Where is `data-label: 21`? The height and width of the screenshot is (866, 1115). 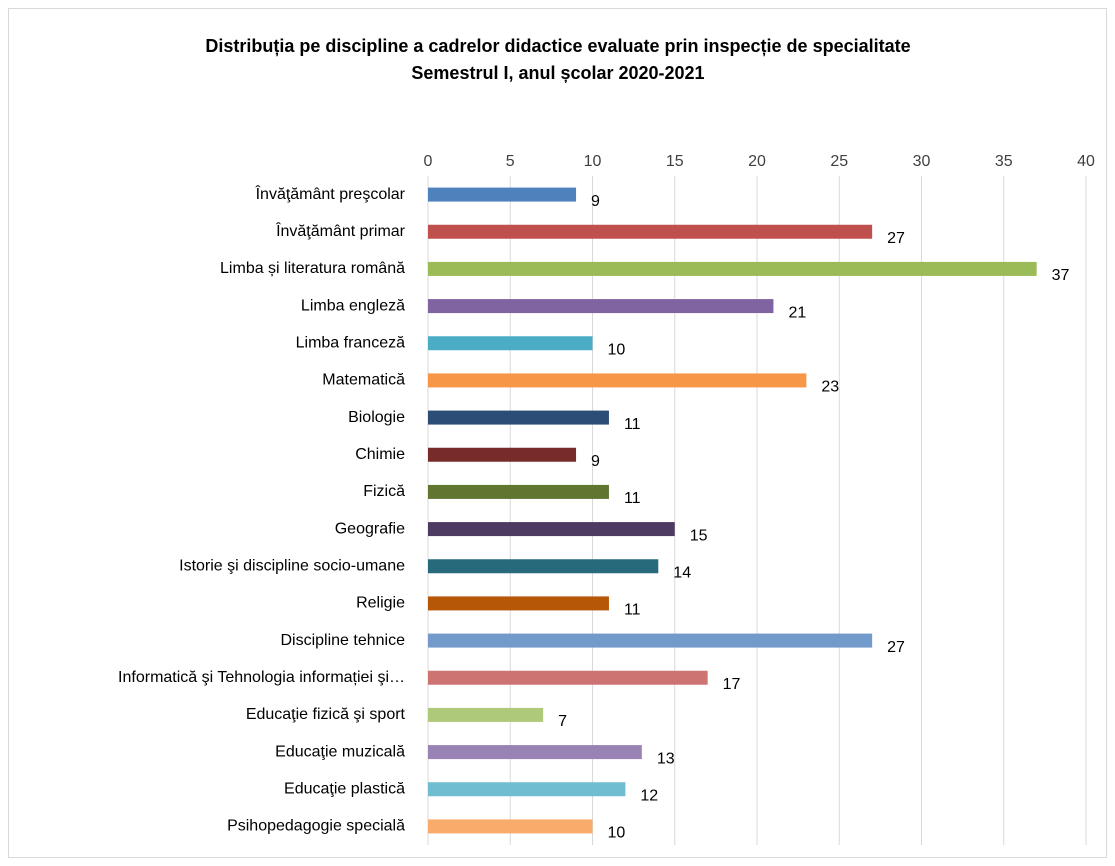 data-label: 21 is located at coordinates (797, 312).